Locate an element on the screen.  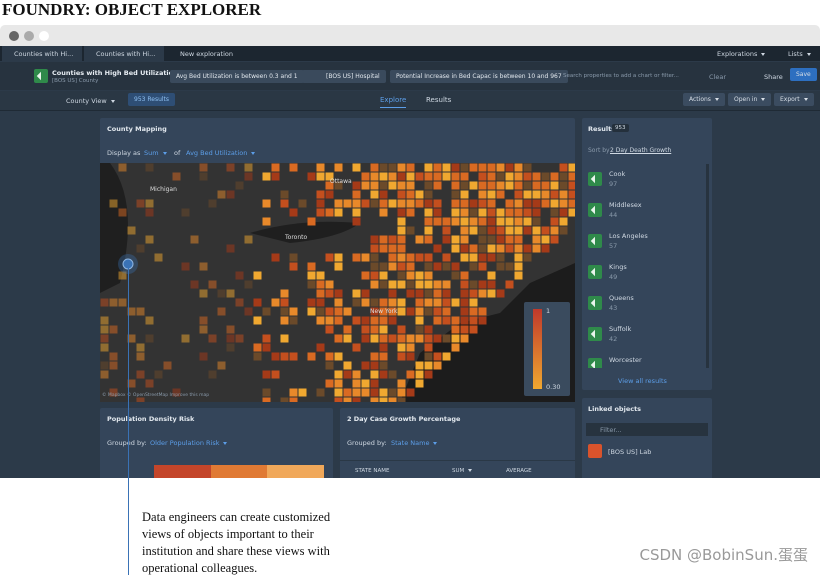
filter-chip: Avg Bed Utilization is between 0.3 and 1 is located at coordinates (237, 76).